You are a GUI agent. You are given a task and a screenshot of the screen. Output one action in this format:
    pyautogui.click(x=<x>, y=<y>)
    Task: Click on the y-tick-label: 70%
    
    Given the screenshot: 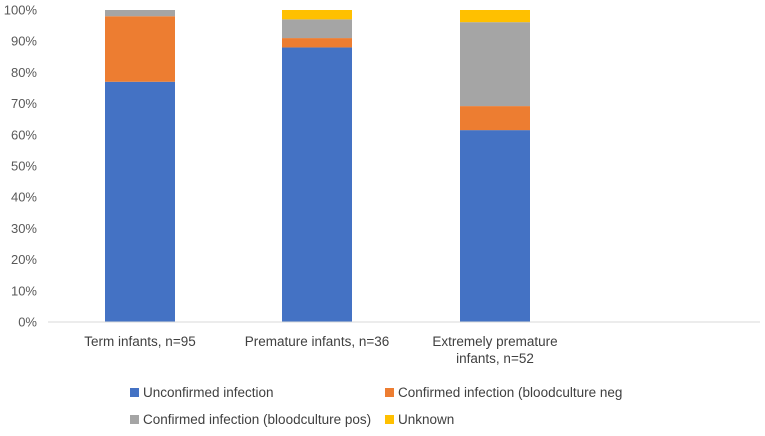 What is the action you would take?
    pyautogui.click(x=24, y=103)
    